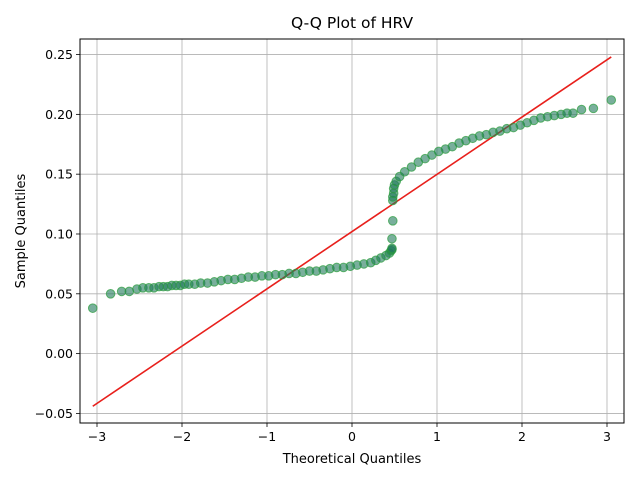  Describe the element at coordinates (59, 293) in the screenshot. I see `y-tick-label: 0.05` at that location.